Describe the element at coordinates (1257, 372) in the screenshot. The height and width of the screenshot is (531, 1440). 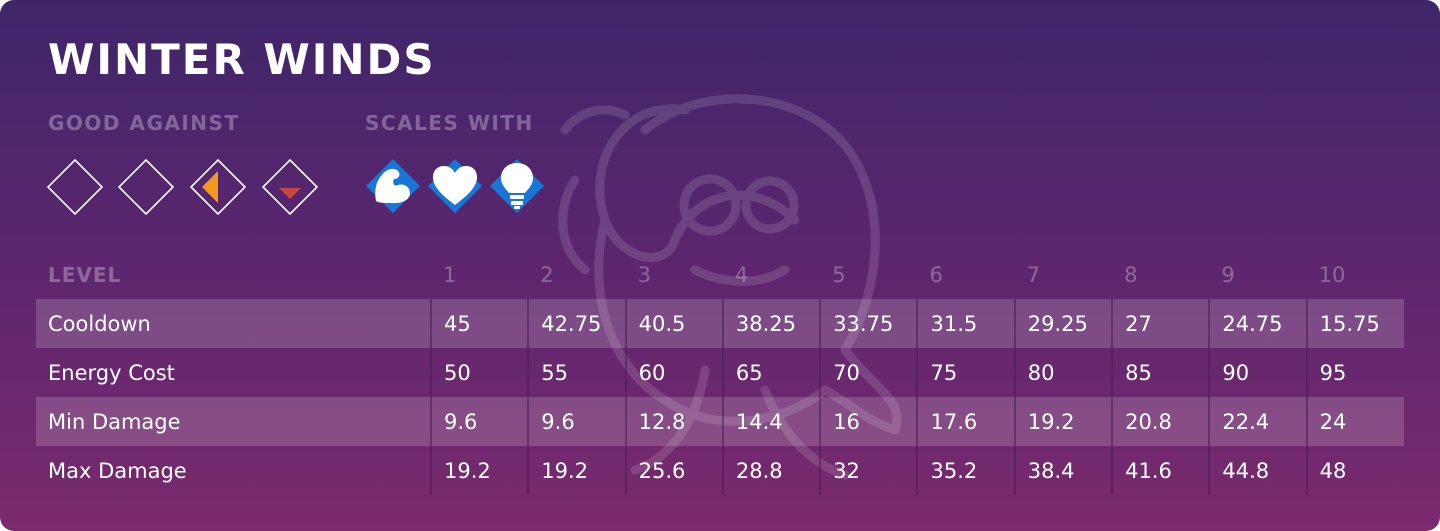
I see `stat-value: 90` at that location.